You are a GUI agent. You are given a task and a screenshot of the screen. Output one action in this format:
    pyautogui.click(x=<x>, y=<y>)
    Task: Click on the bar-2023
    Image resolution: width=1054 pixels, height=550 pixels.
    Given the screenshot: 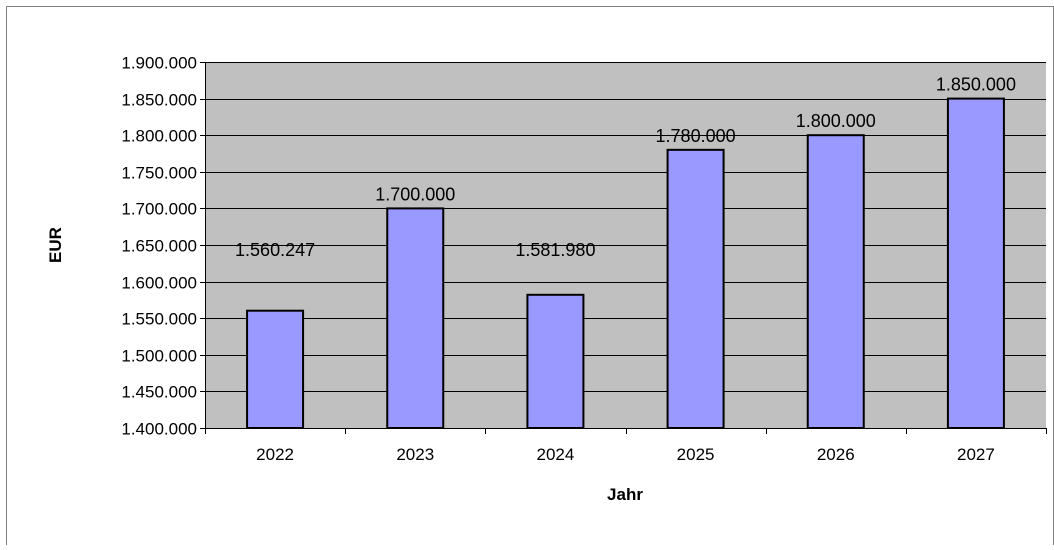 What is the action you would take?
    pyautogui.click(x=415, y=318)
    